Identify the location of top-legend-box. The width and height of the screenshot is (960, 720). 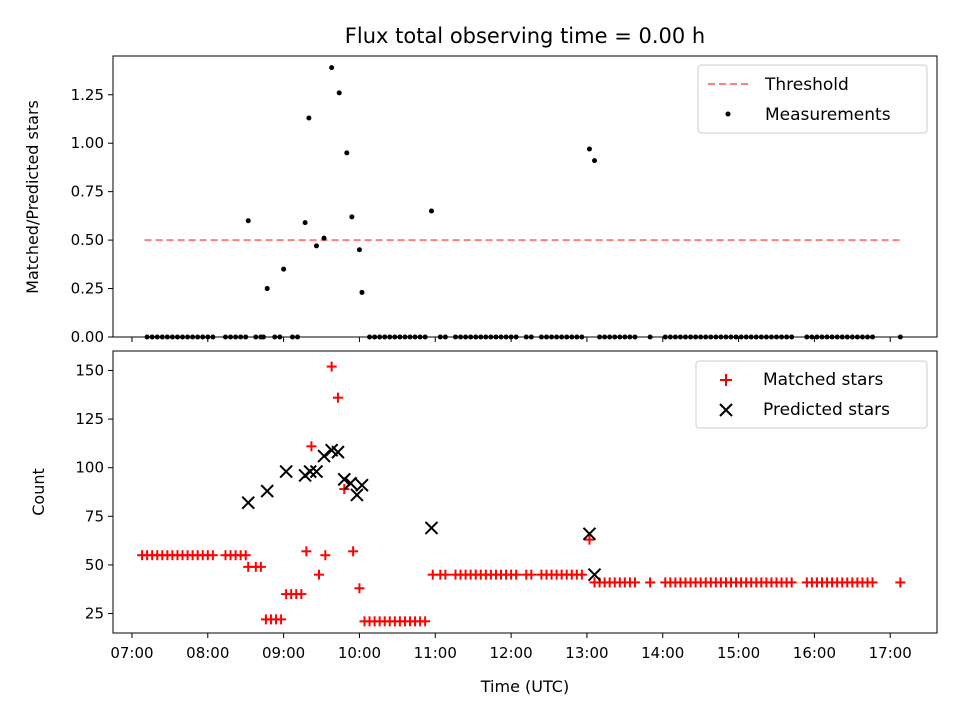
(812, 99).